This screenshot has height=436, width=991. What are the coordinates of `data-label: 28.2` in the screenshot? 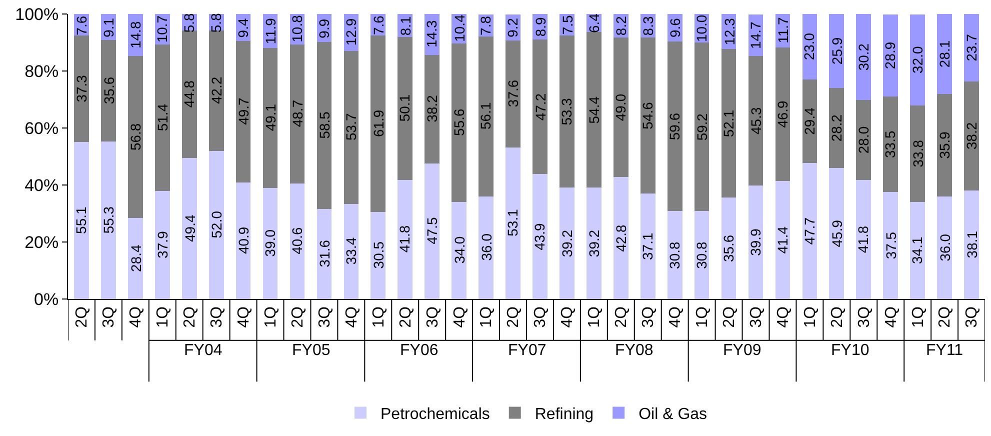 It's located at (836, 128).